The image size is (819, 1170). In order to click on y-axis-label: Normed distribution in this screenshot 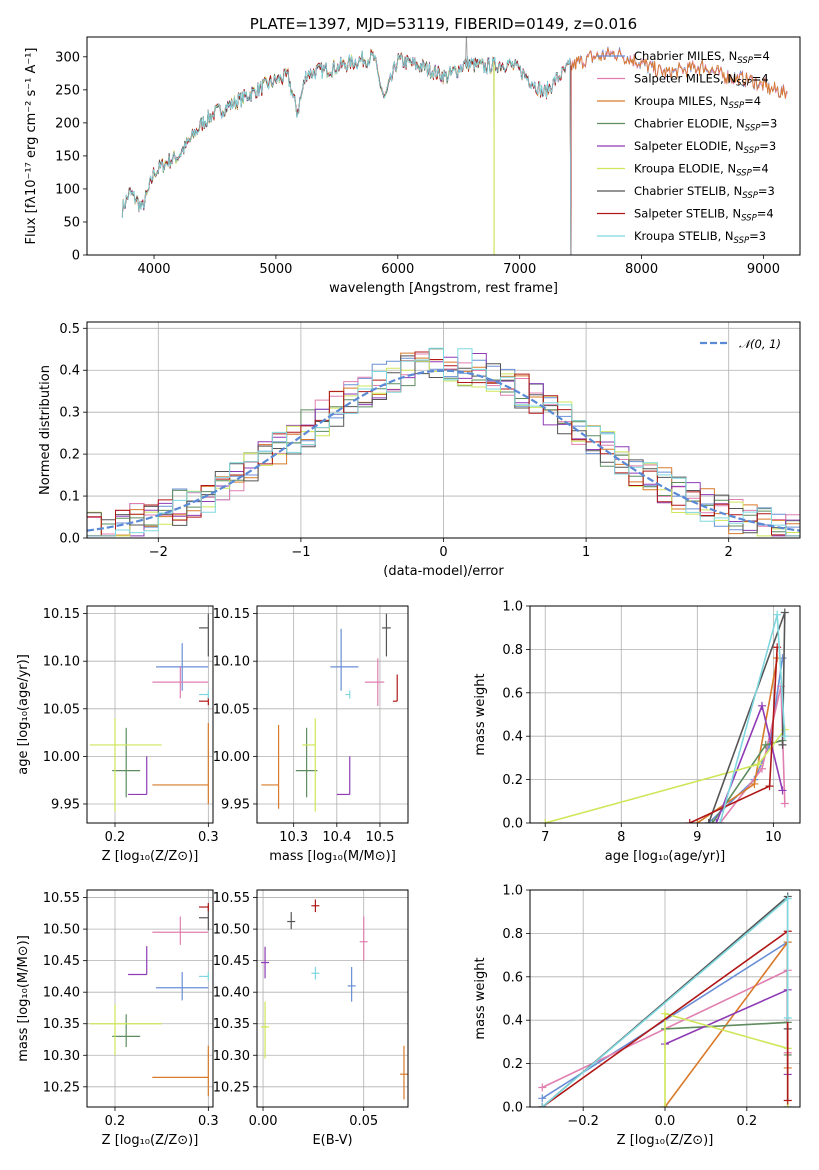, I will do `click(45, 430)`.